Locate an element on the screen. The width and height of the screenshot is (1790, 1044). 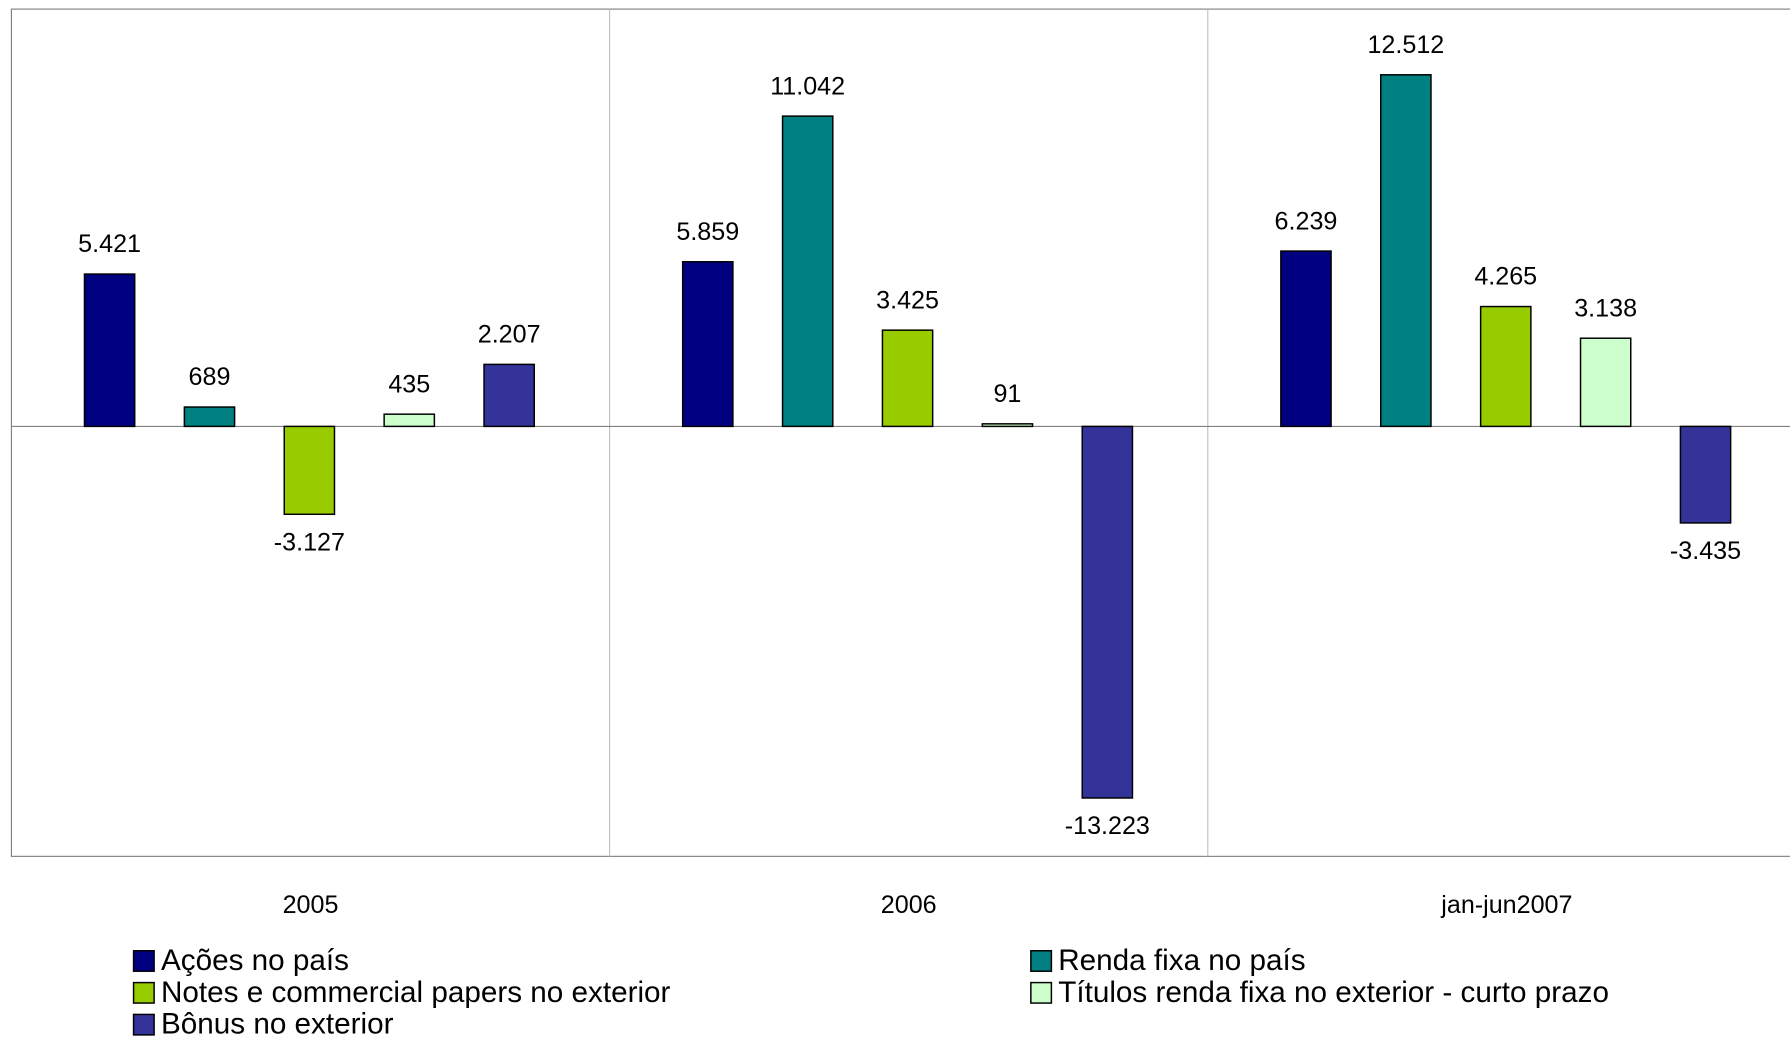
legend-label: Notes e commercial papers no exterior is located at coordinates (416, 992).